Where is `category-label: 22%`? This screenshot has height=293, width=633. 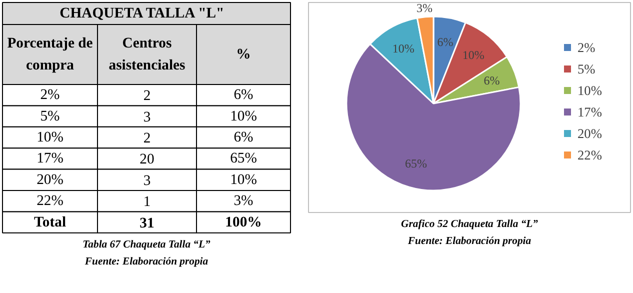 category-label: 22% is located at coordinates (50, 201).